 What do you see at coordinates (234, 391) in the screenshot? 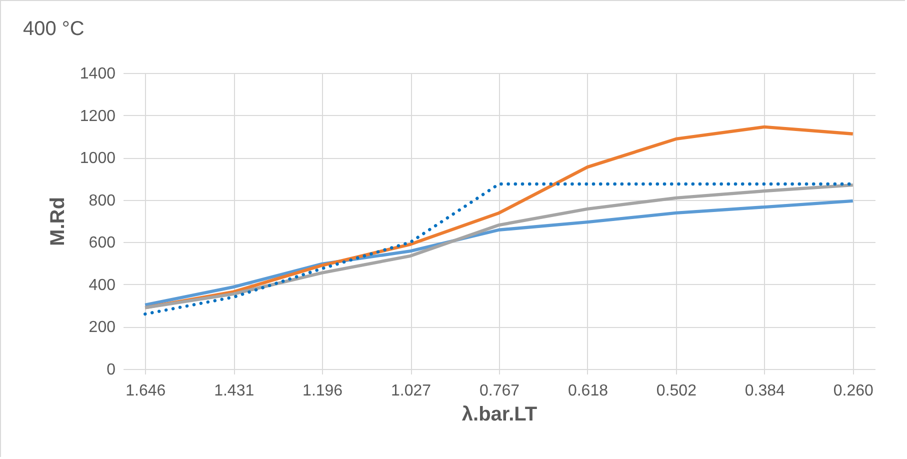
I see `x-tick-label: 1.431` at bounding box center [234, 391].